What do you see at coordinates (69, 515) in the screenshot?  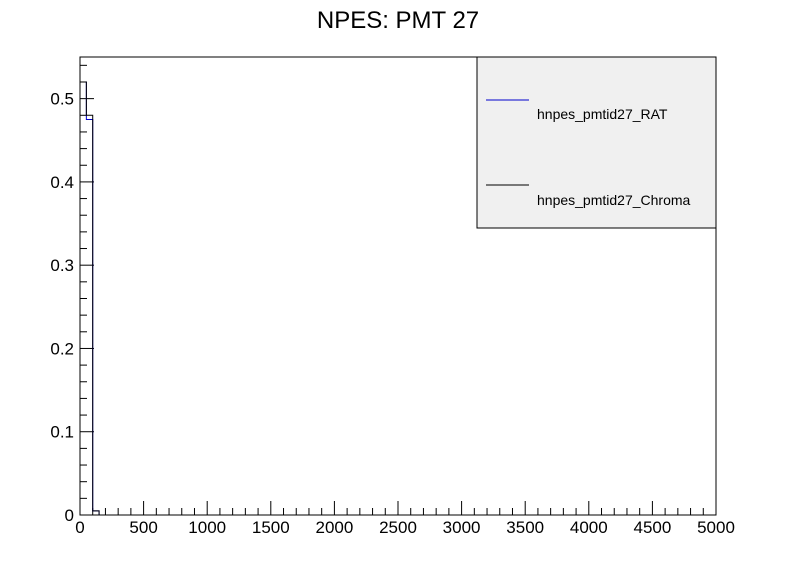 I see `y-tick-label: 0` at bounding box center [69, 515].